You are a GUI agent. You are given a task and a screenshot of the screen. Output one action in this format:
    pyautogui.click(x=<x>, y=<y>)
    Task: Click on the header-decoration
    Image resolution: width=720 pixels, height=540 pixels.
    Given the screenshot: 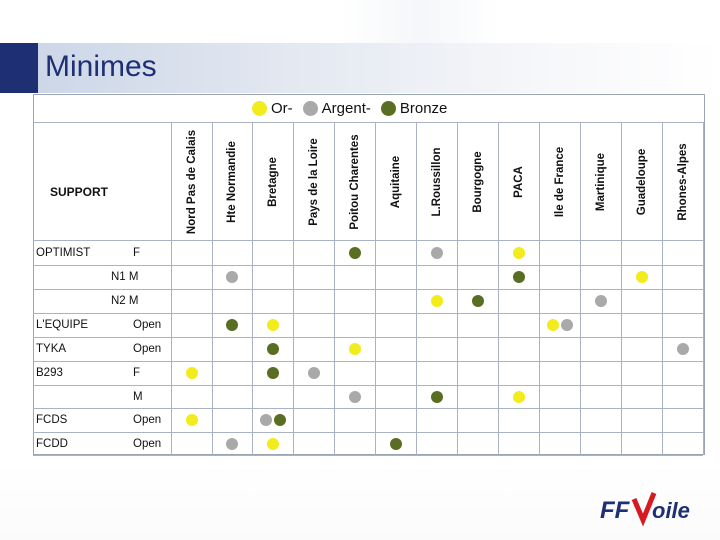 What is the action you would take?
    pyautogui.click(x=420, y=21)
    